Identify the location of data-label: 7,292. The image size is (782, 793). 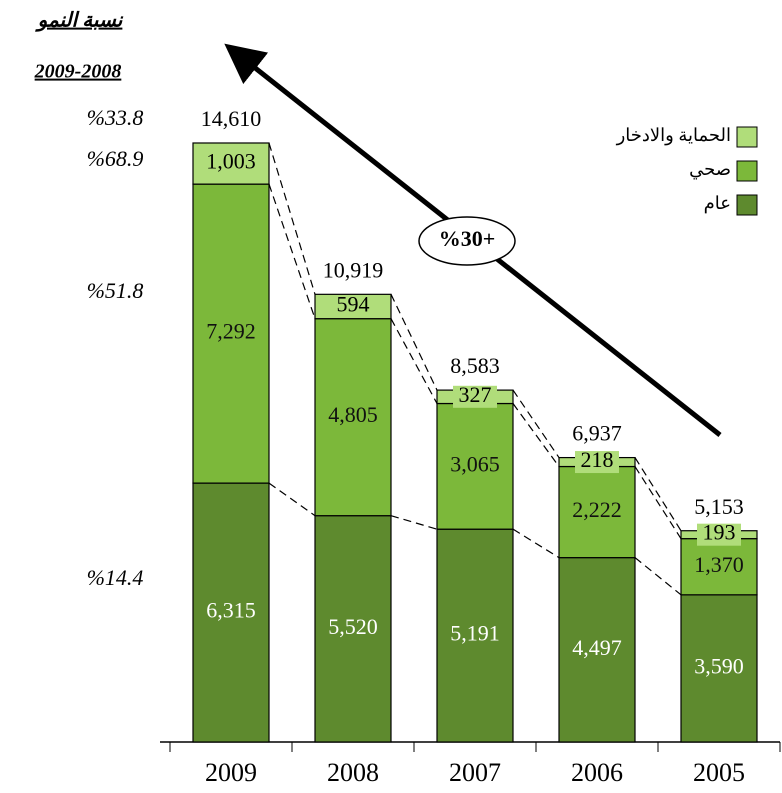
(231, 331).